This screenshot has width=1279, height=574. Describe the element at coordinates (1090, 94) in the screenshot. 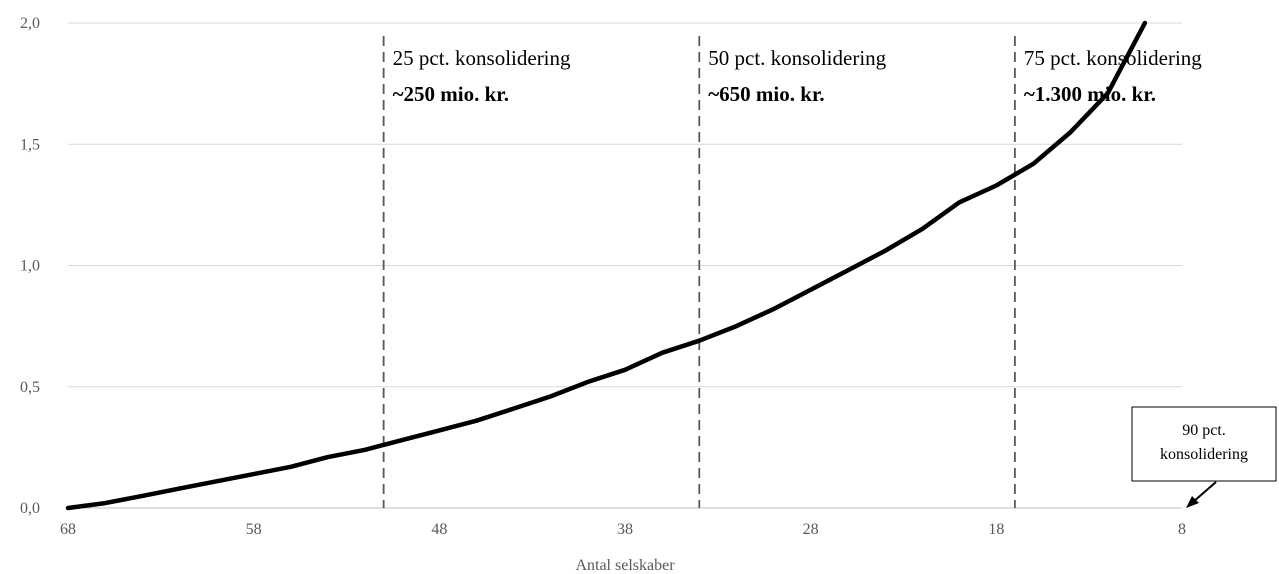

I see `marker-value: ~1.300 mio. kr.` at that location.